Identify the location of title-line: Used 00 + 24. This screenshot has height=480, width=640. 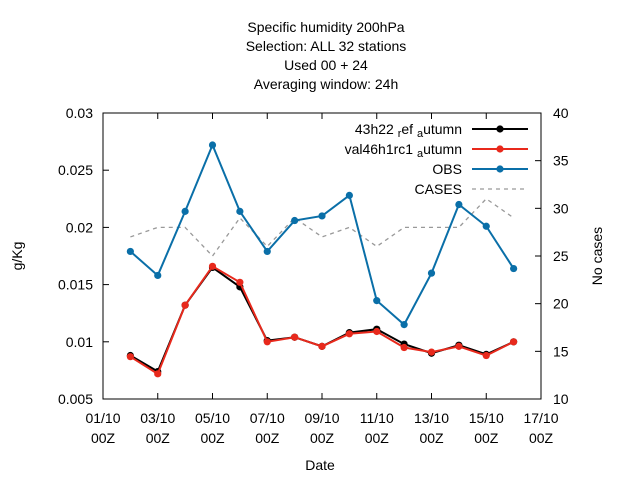
(326, 65).